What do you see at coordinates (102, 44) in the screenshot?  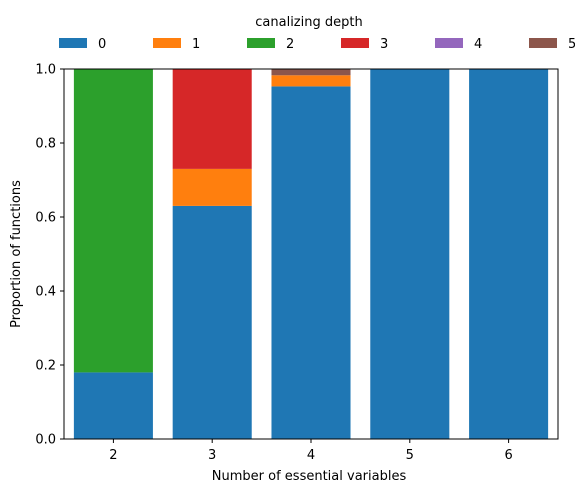 I see `legend-label-0: 0` at bounding box center [102, 44].